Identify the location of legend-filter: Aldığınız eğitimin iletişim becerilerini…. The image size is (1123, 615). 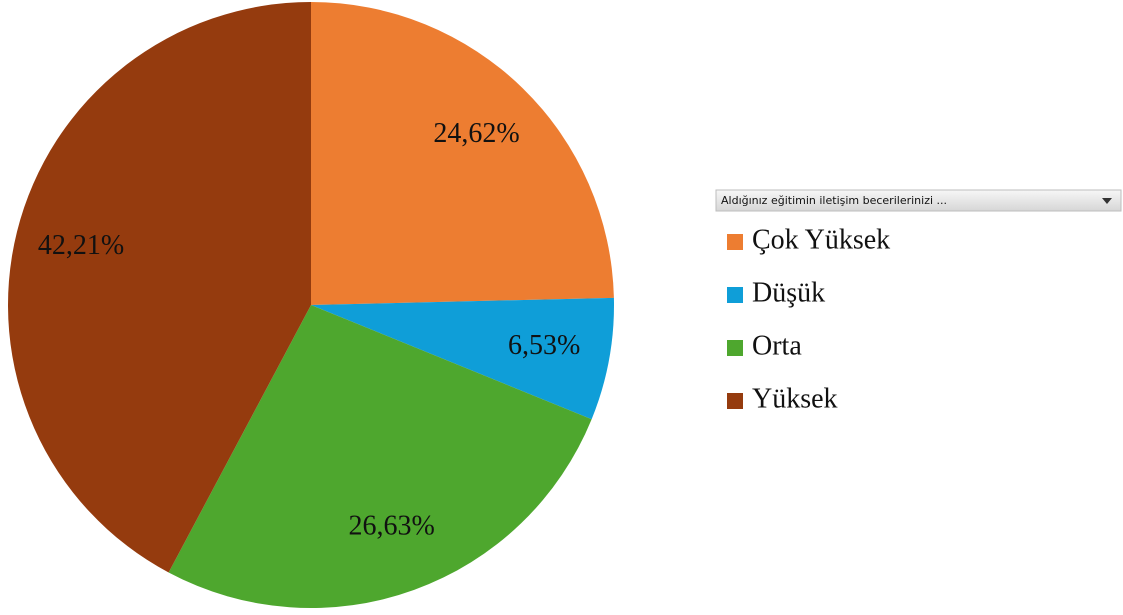
(918, 200).